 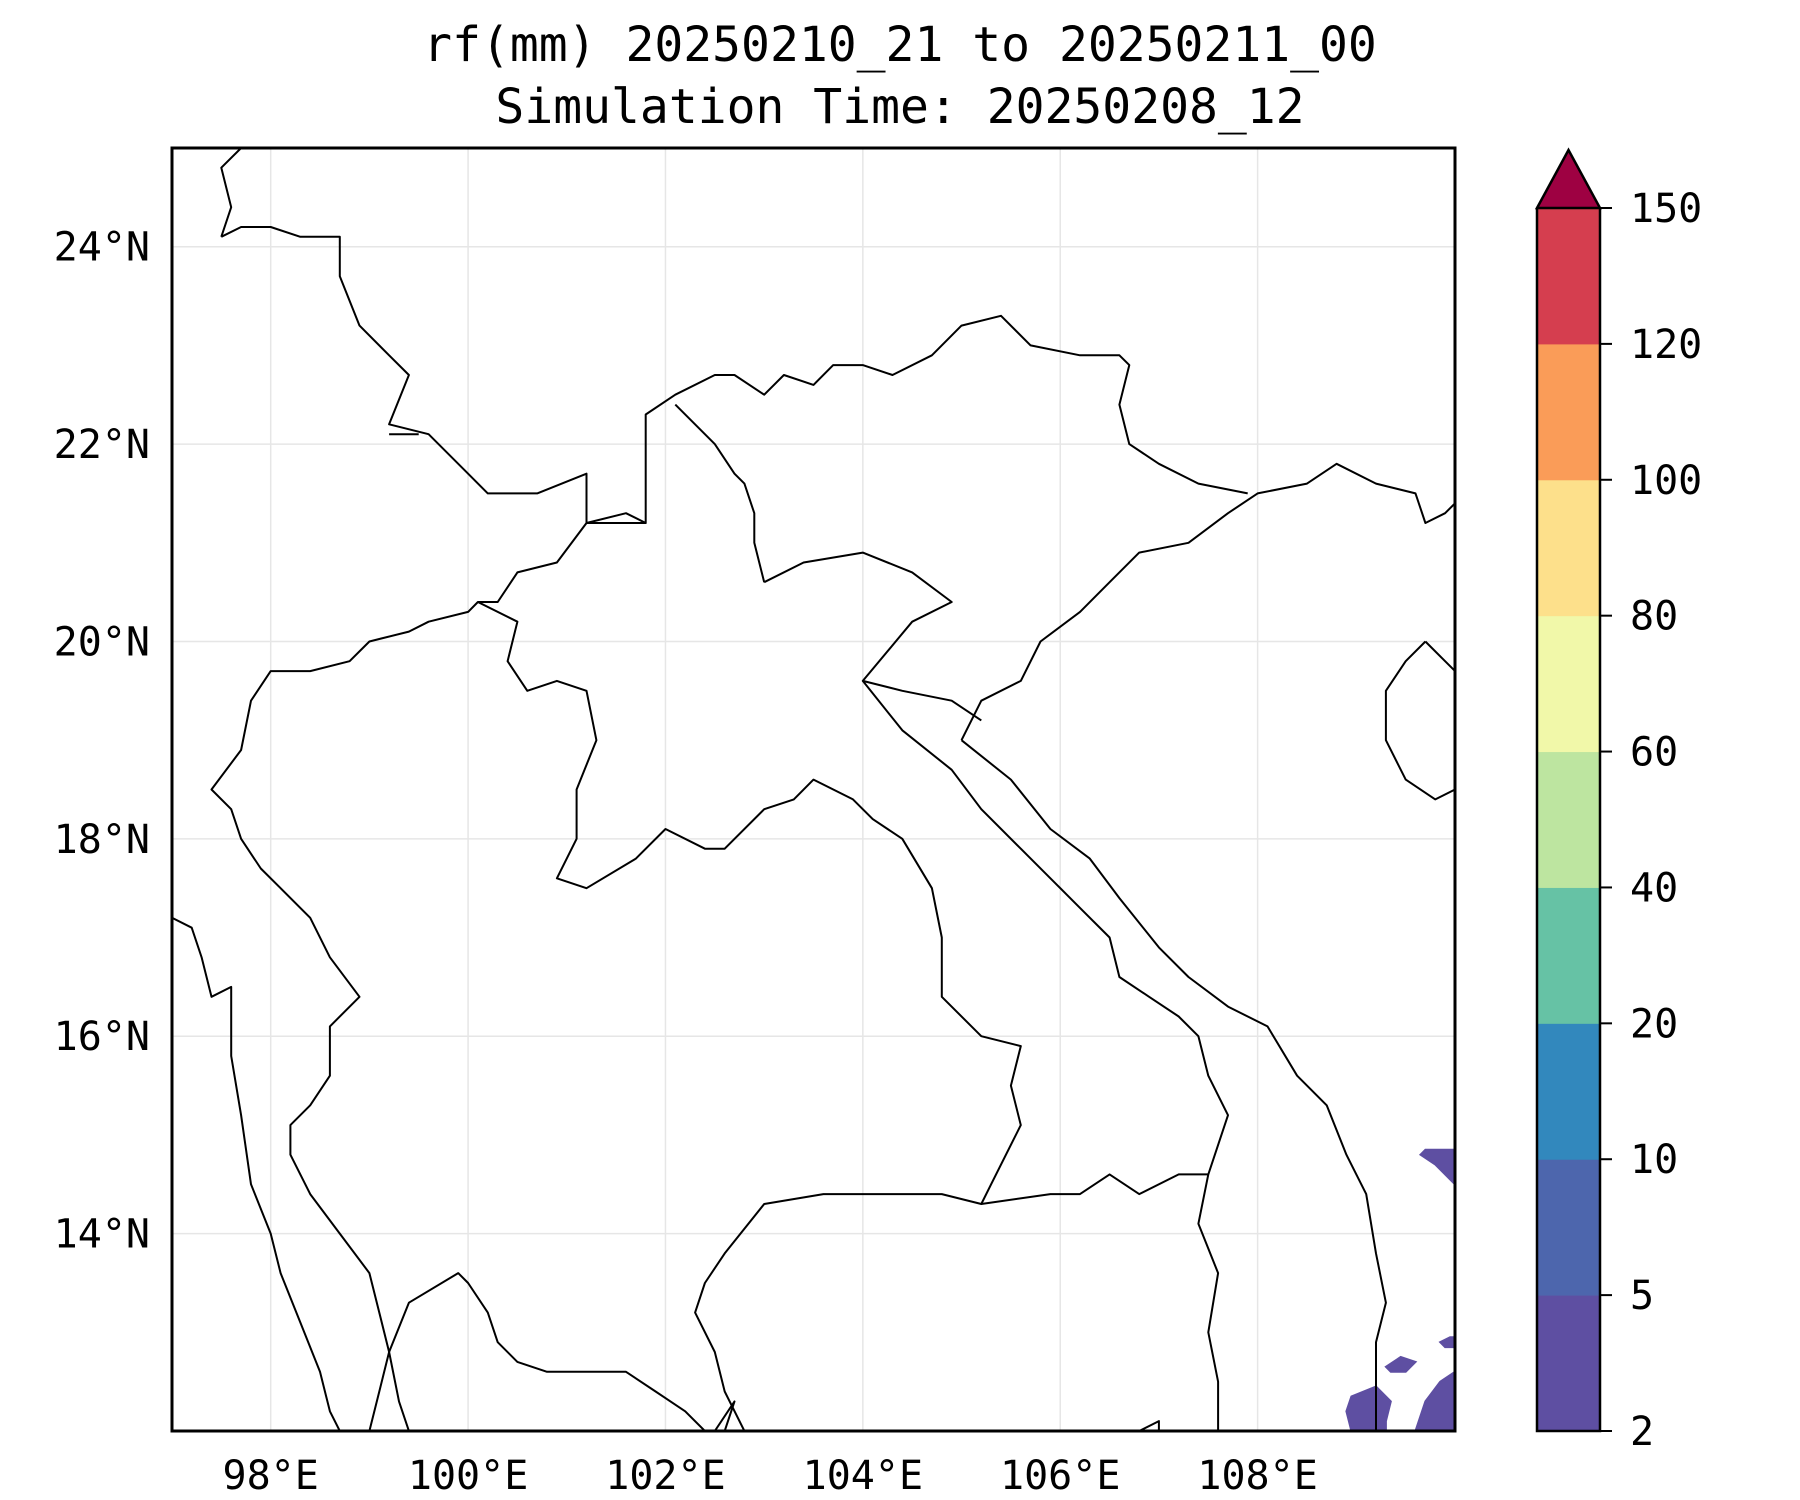 What do you see at coordinates (900, 45) in the screenshot?
I see `map-title-line1: rf(mm) 20250210_21 to 20250211_00` at bounding box center [900, 45].